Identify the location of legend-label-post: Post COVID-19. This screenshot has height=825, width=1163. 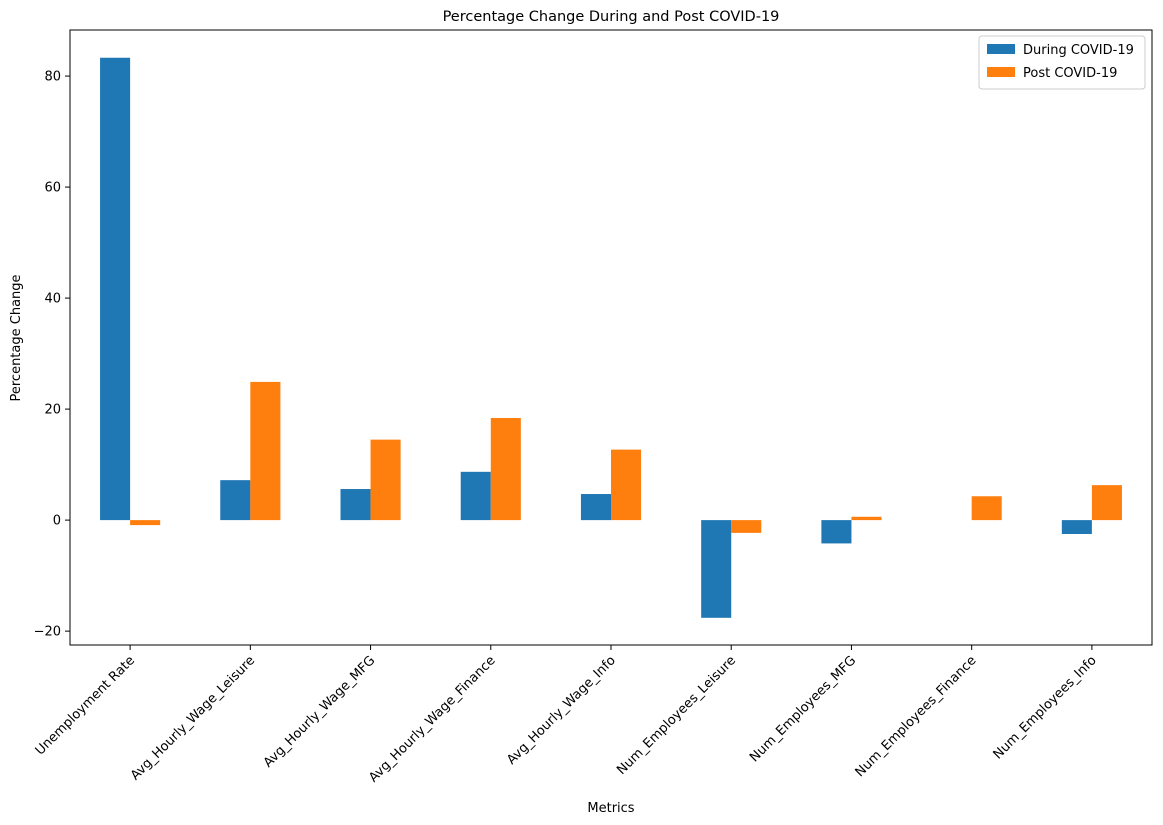
(1070, 73).